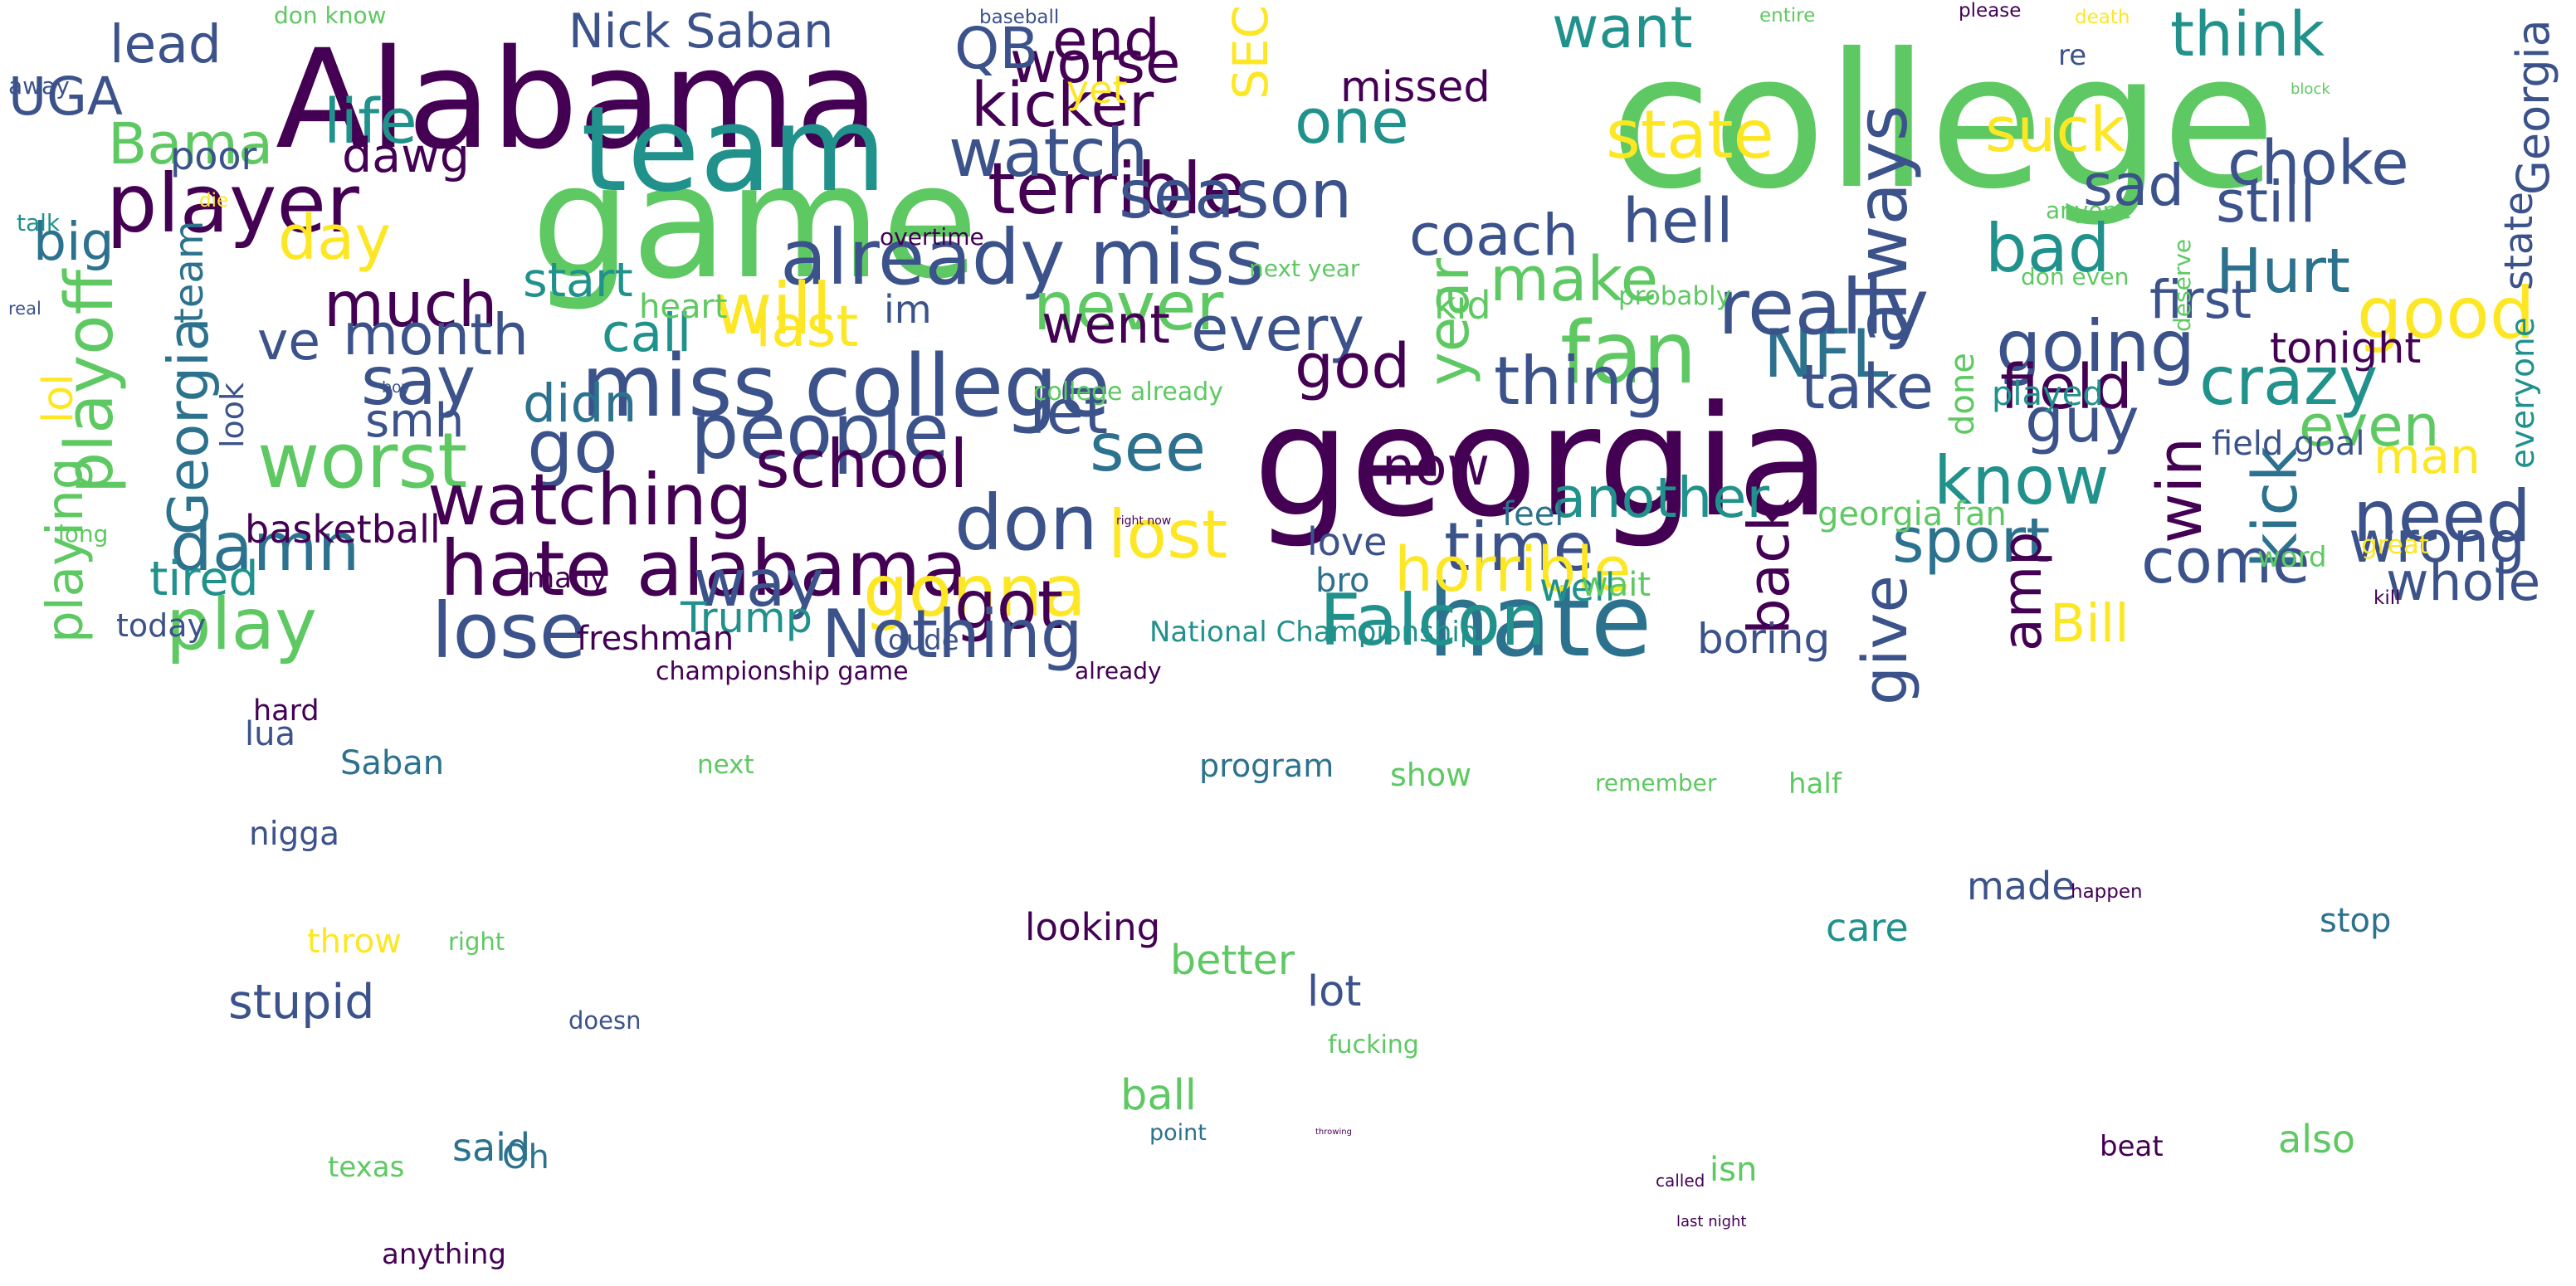 The image size is (2576, 1286). I want to click on cloud-word-going: going, so click(2096, 346).